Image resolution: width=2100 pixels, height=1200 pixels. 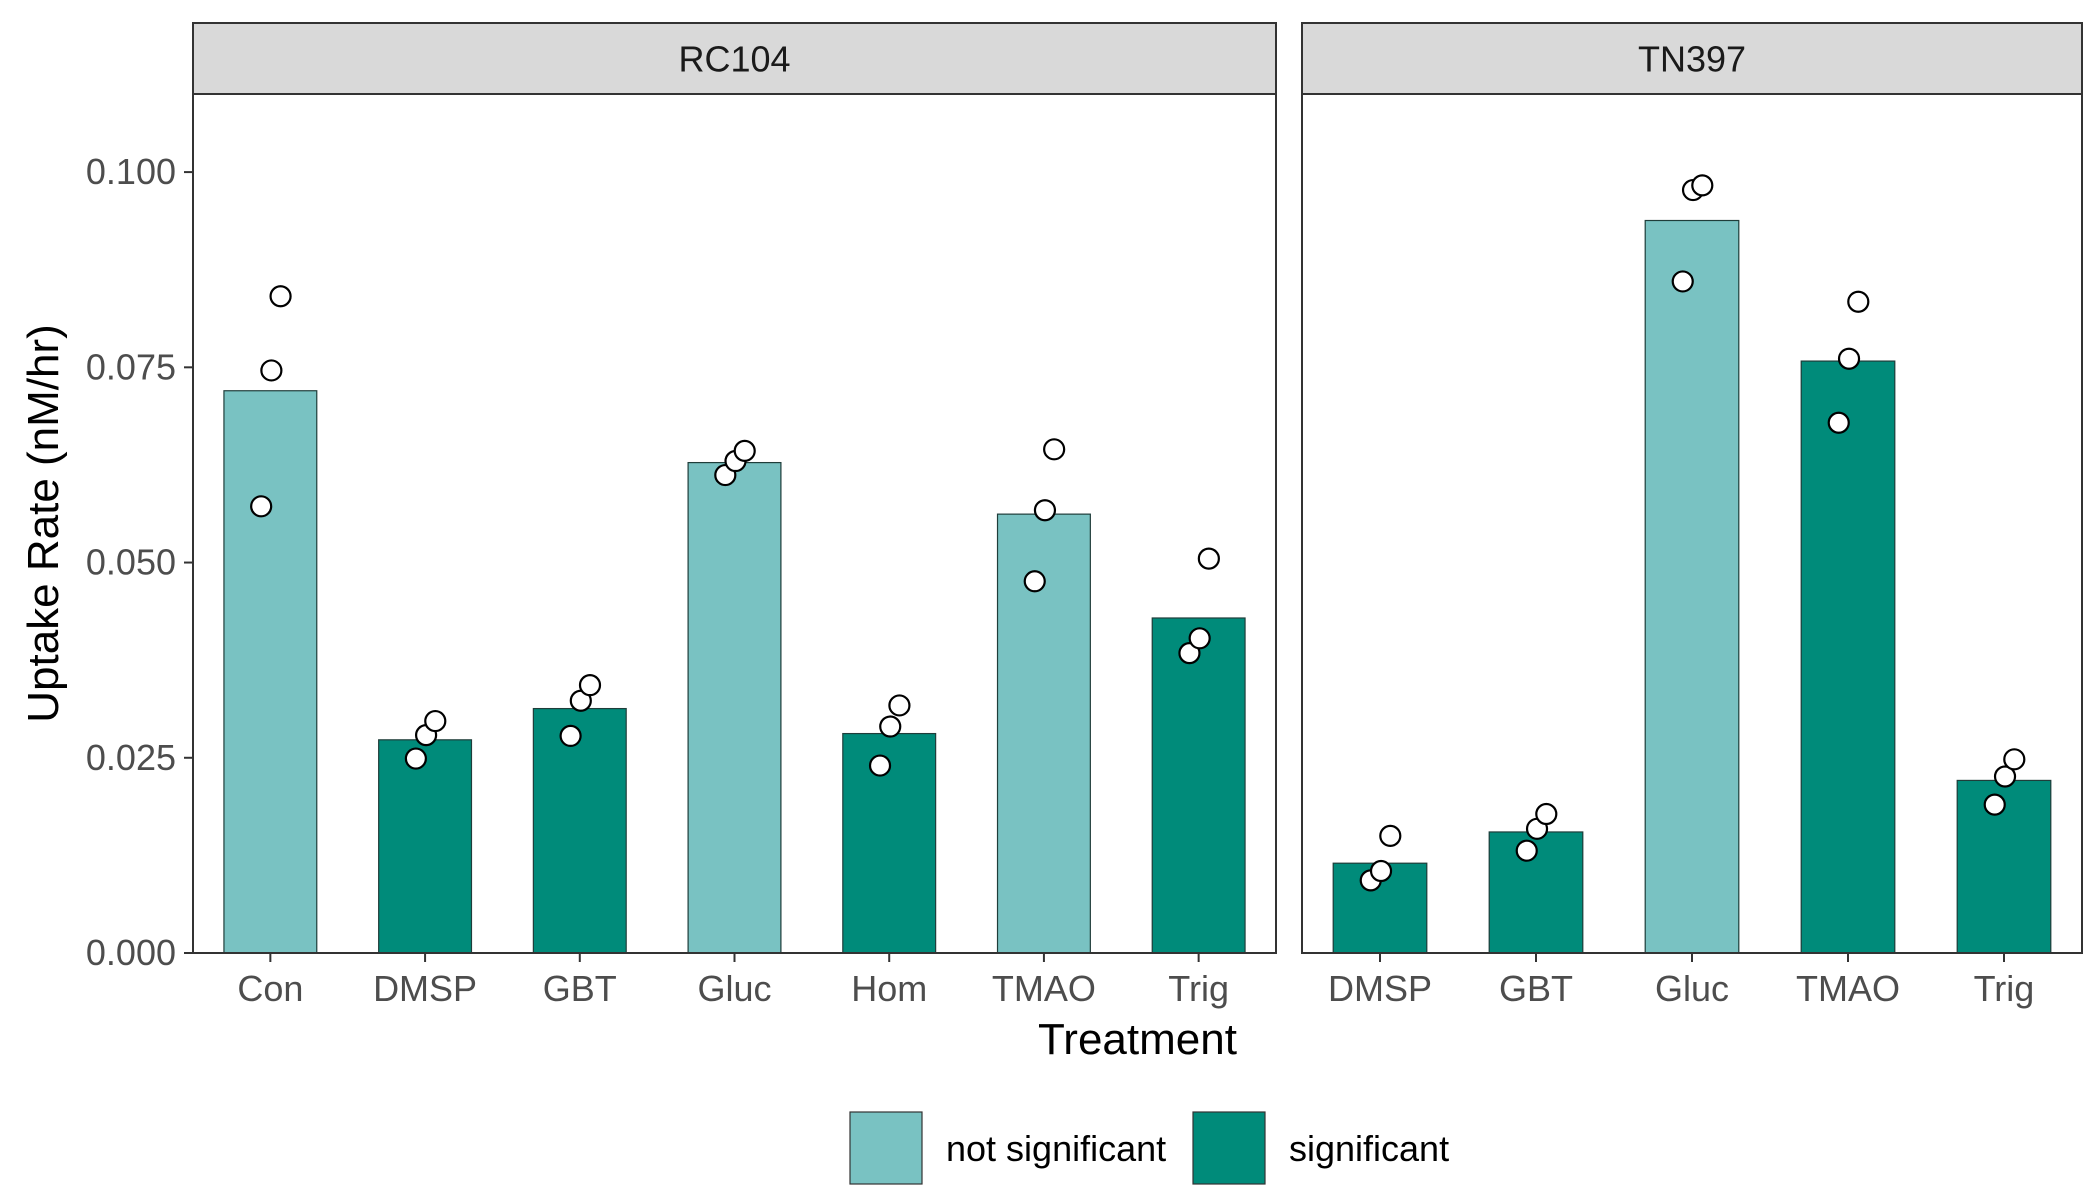 I want to click on y-tick-label: 0.025, so click(x=131, y=757).